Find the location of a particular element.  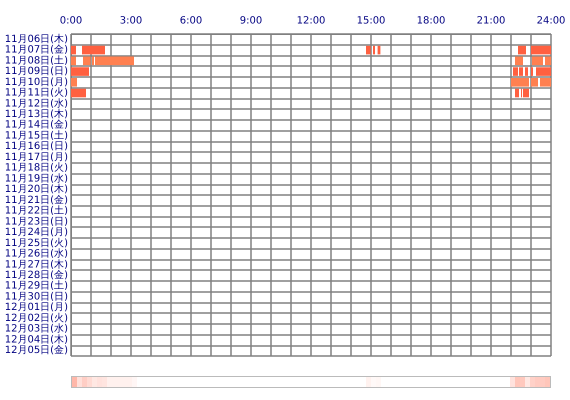

y-tick-label: 11月08日(土) is located at coordinates (36, 60).